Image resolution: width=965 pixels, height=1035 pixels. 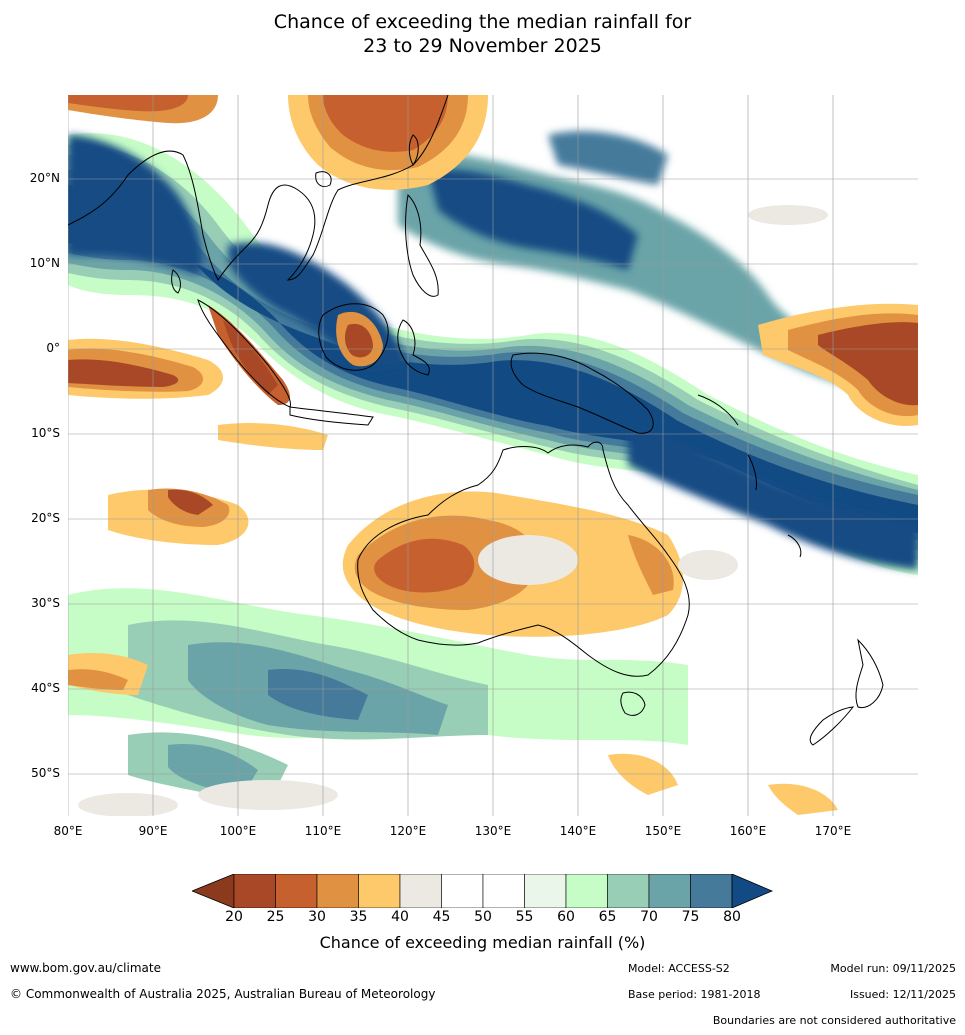 I want to click on colorbar, so click(x=482, y=891).